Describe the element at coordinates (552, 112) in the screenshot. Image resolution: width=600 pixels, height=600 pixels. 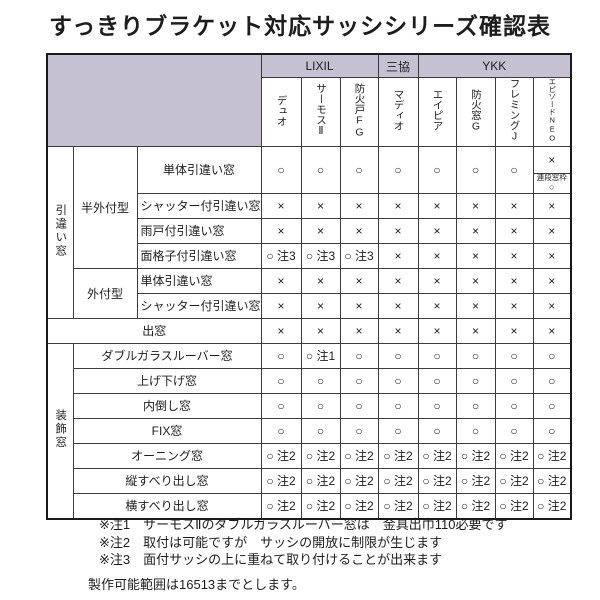
I see `product-header-episode-neo: エピソードNEO` at that location.